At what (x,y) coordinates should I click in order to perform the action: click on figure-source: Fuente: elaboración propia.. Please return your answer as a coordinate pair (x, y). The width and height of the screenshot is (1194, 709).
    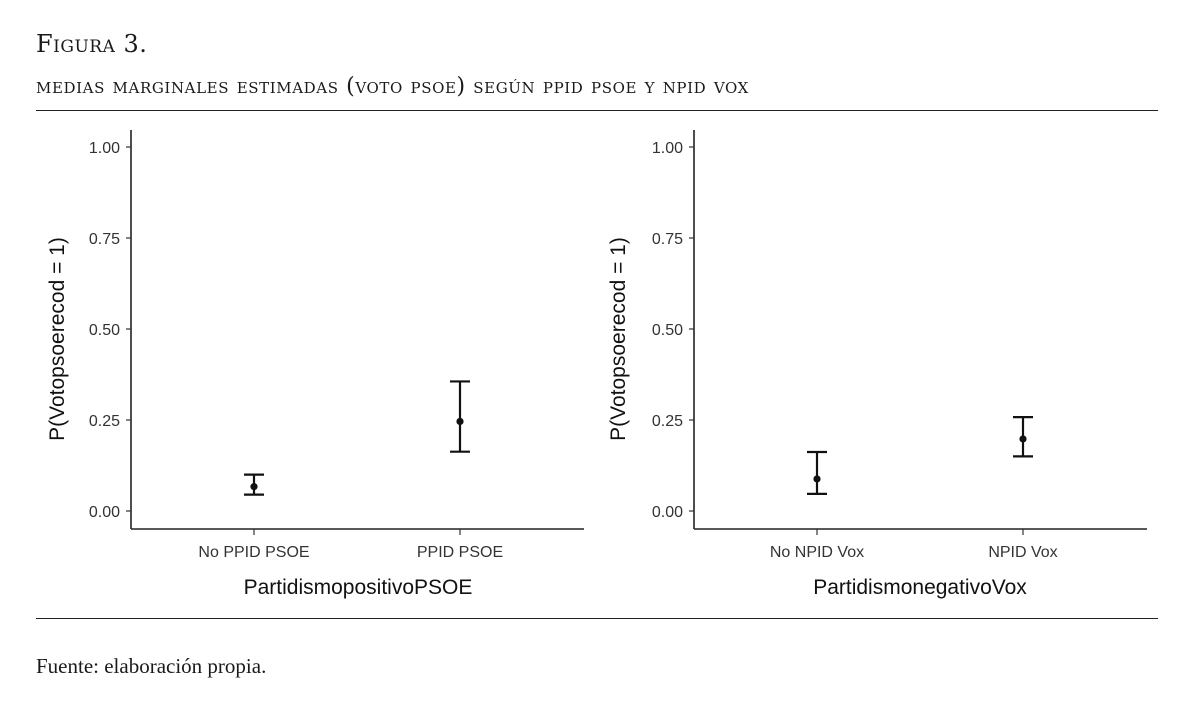
    Looking at the image, I should click on (151, 666).